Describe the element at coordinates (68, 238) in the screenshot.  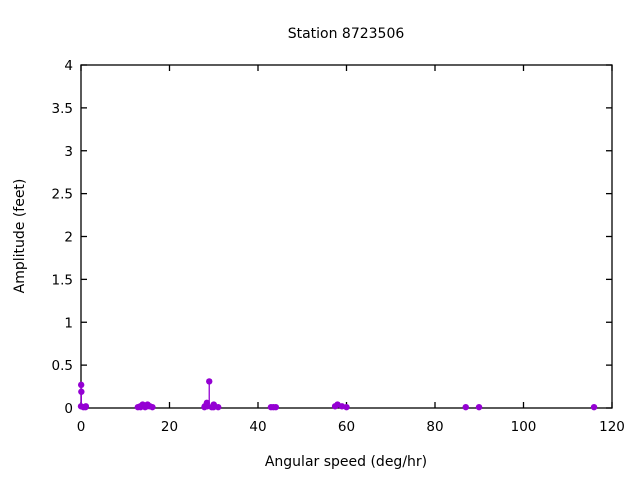
I see `y-tick-label: 2` at that location.